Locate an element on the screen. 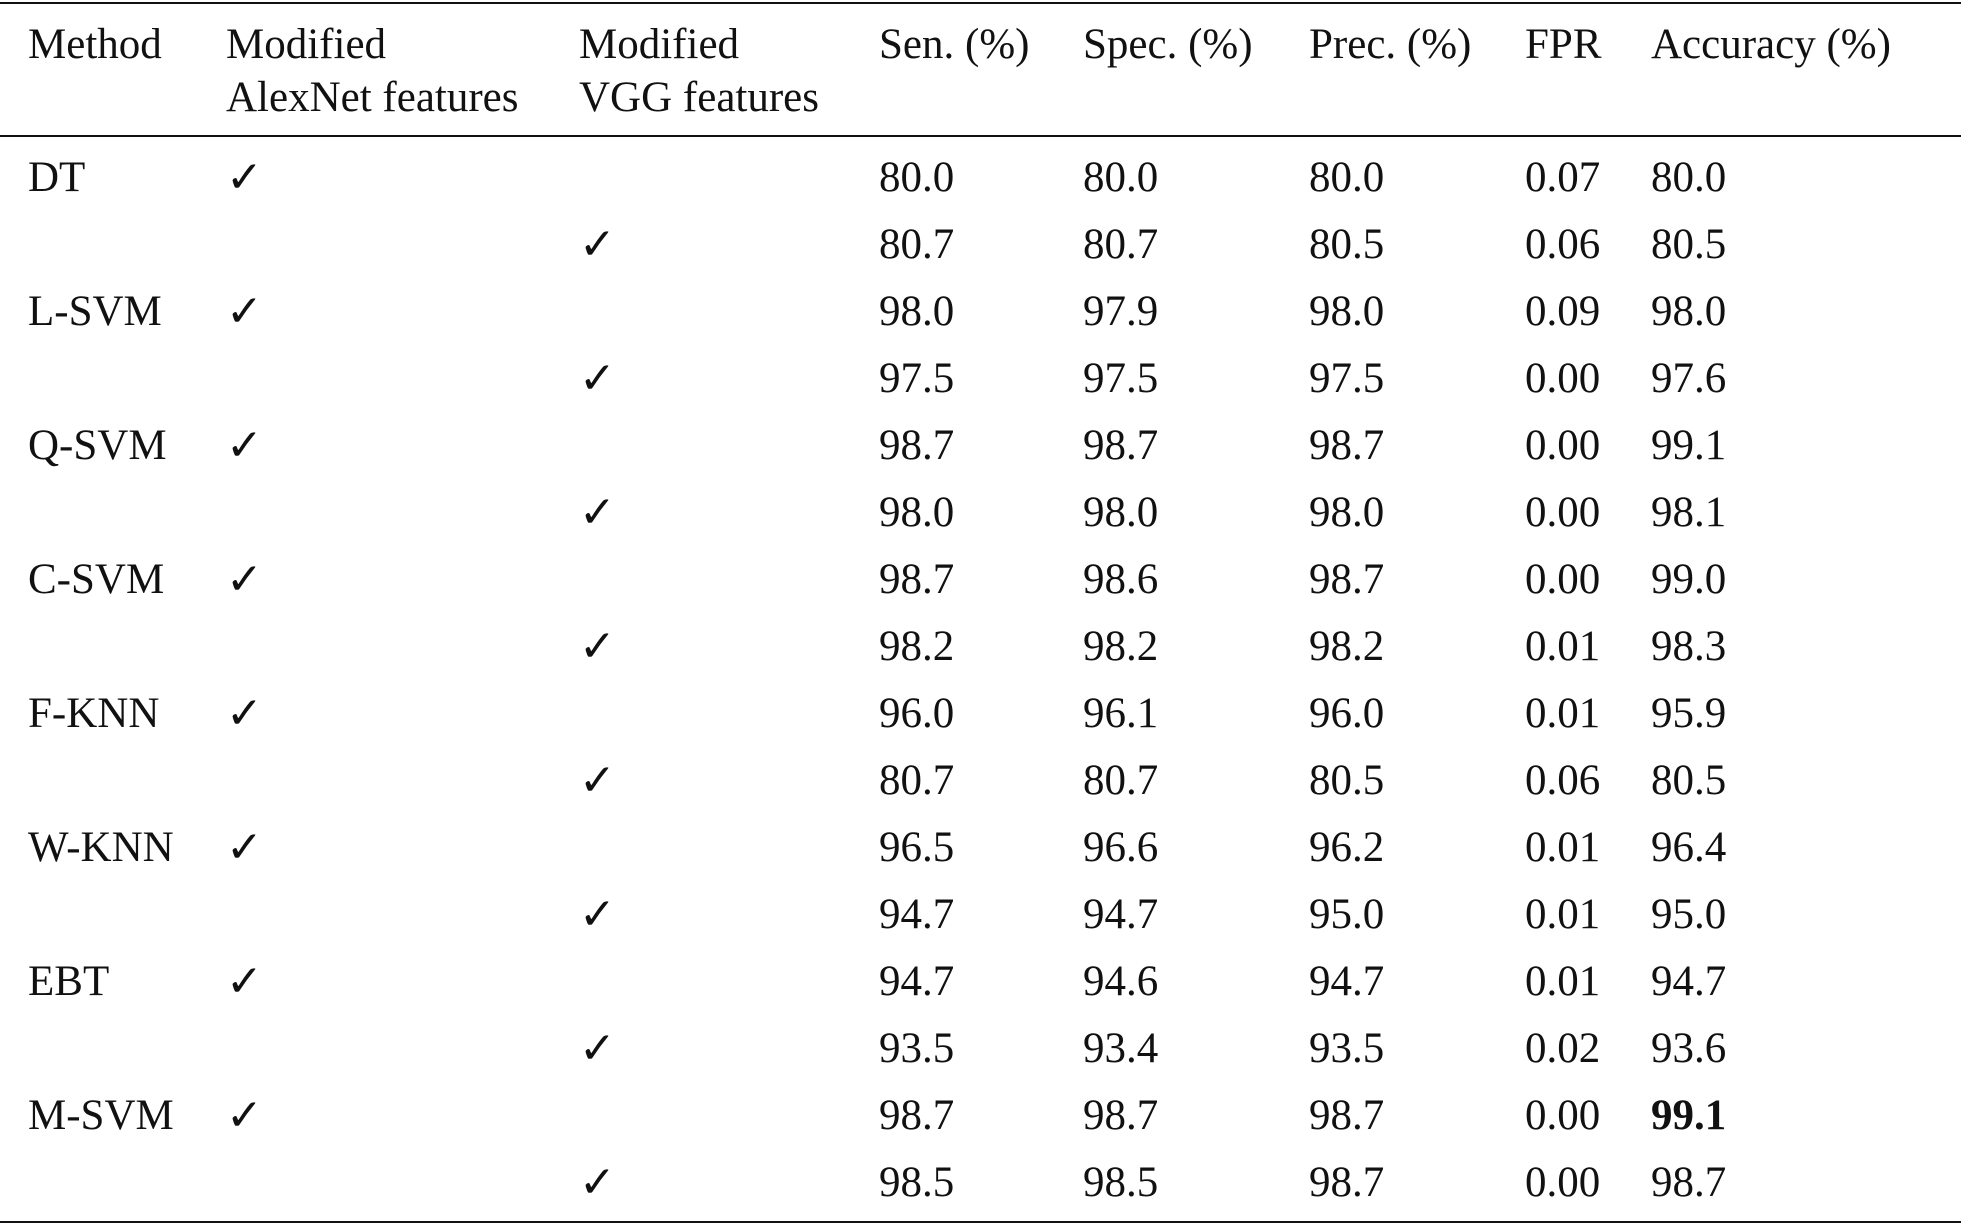 The height and width of the screenshot is (1225, 1961). header-fpr: FPR is located at coordinates (1563, 44).